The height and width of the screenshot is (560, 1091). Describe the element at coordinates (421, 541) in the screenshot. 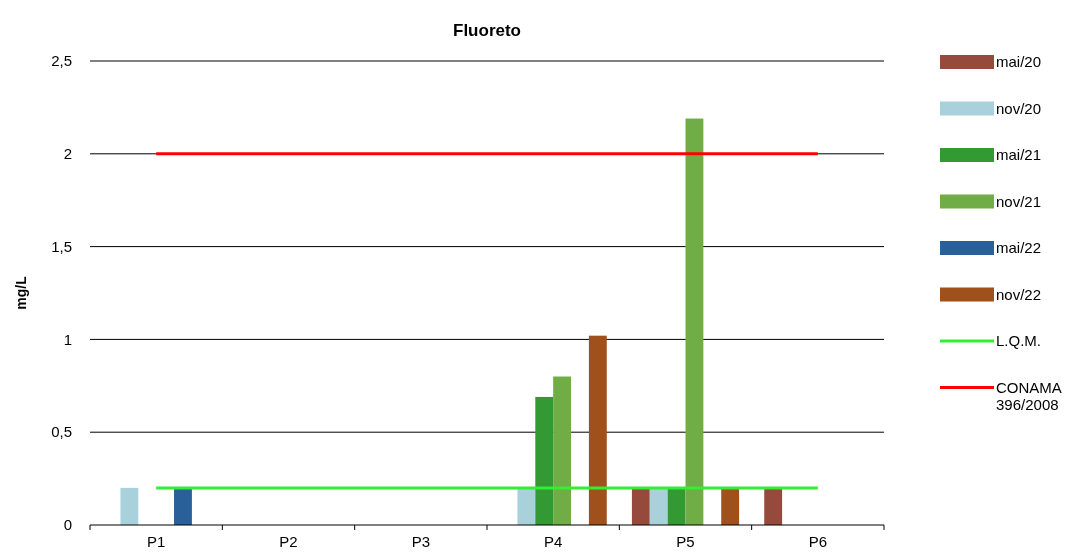

I see `x-tick-label: P3` at that location.